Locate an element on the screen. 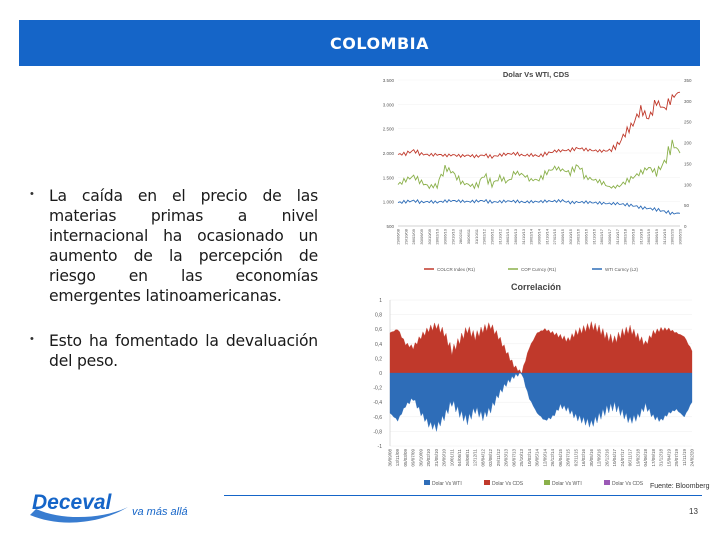 The image size is (720, 540). source-note: Fuente: Bloomberg is located at coordinates (680, 486).